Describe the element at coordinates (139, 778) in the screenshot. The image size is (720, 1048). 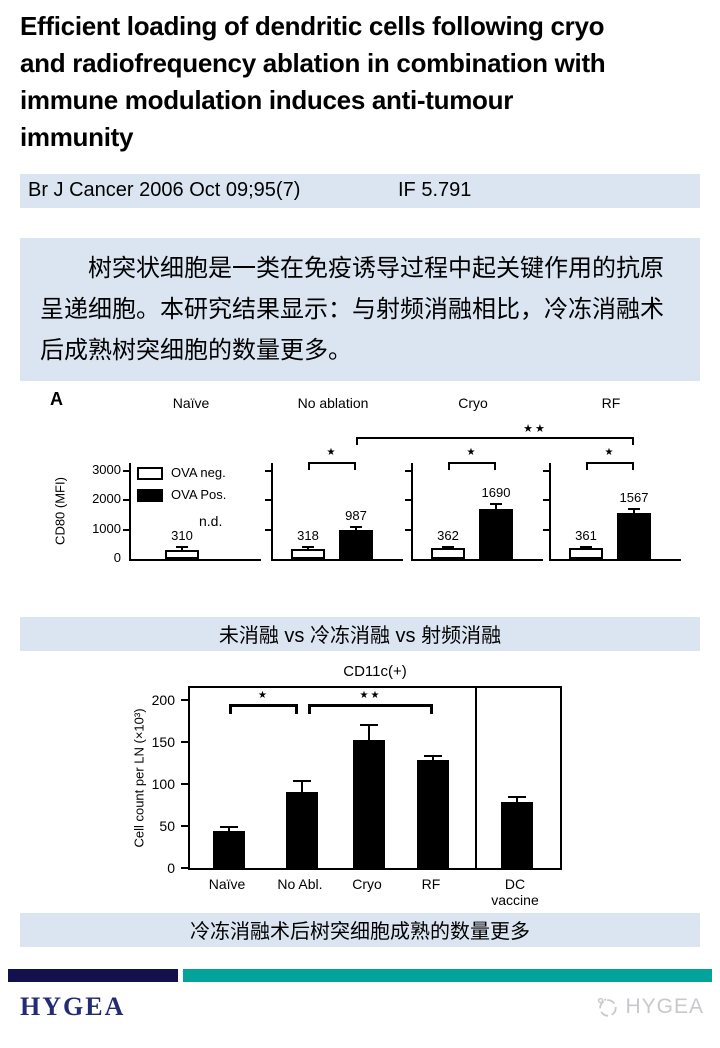
I see `y-axis-label: Cell count per LN (×10³)` at that location.